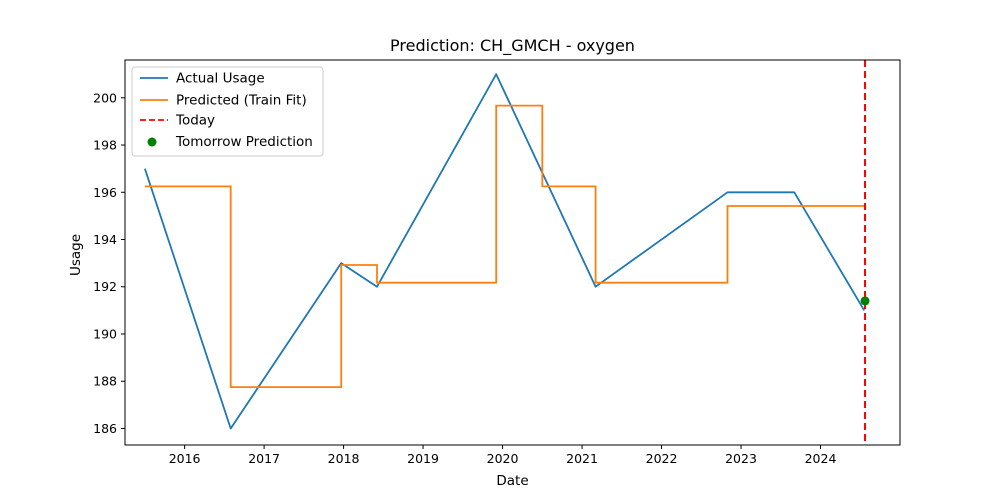 This screenshot has width=1000, height=500. Describe the element at coordinates (344, 458) in the screenshot. I see `x-tick-label: 2018` at that location.